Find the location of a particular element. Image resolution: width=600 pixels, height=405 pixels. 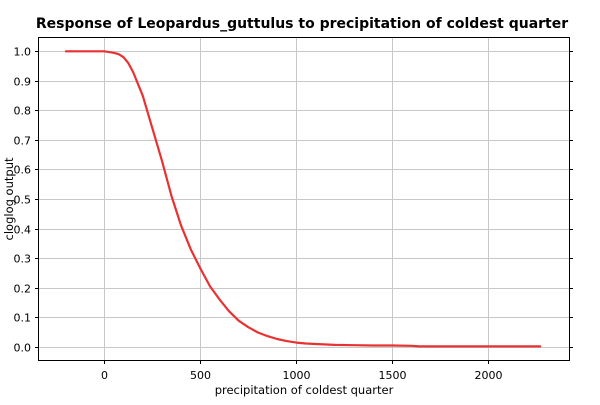

y-tick-label: 0.3 is located at coordinates (23, 259).